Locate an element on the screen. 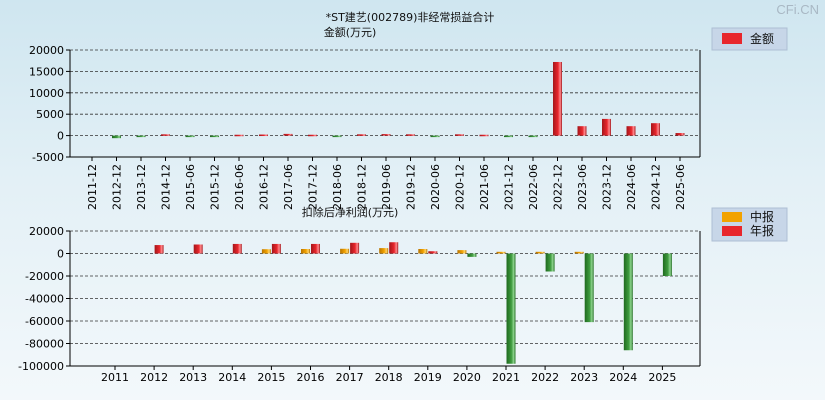 Image resolution: width=825 pixels, height=400 pixels. chart1-xtick-label: 2017-12 is located at coordinates (313, 187).